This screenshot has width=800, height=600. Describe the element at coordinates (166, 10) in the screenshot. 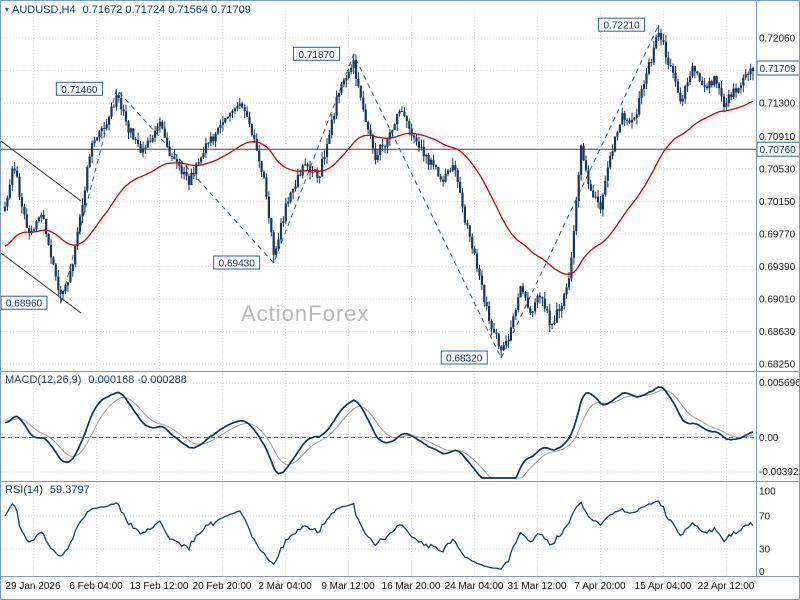

I see `ohlc-values: 0.71672 0.71724 0.71564 0.71709` at that location.